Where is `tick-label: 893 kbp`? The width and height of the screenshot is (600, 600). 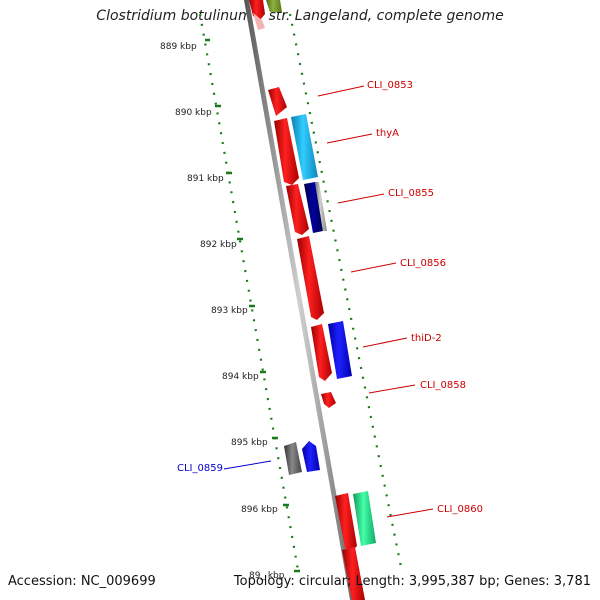
tick-label: 893 kbp is located at coordinates (229, 311).